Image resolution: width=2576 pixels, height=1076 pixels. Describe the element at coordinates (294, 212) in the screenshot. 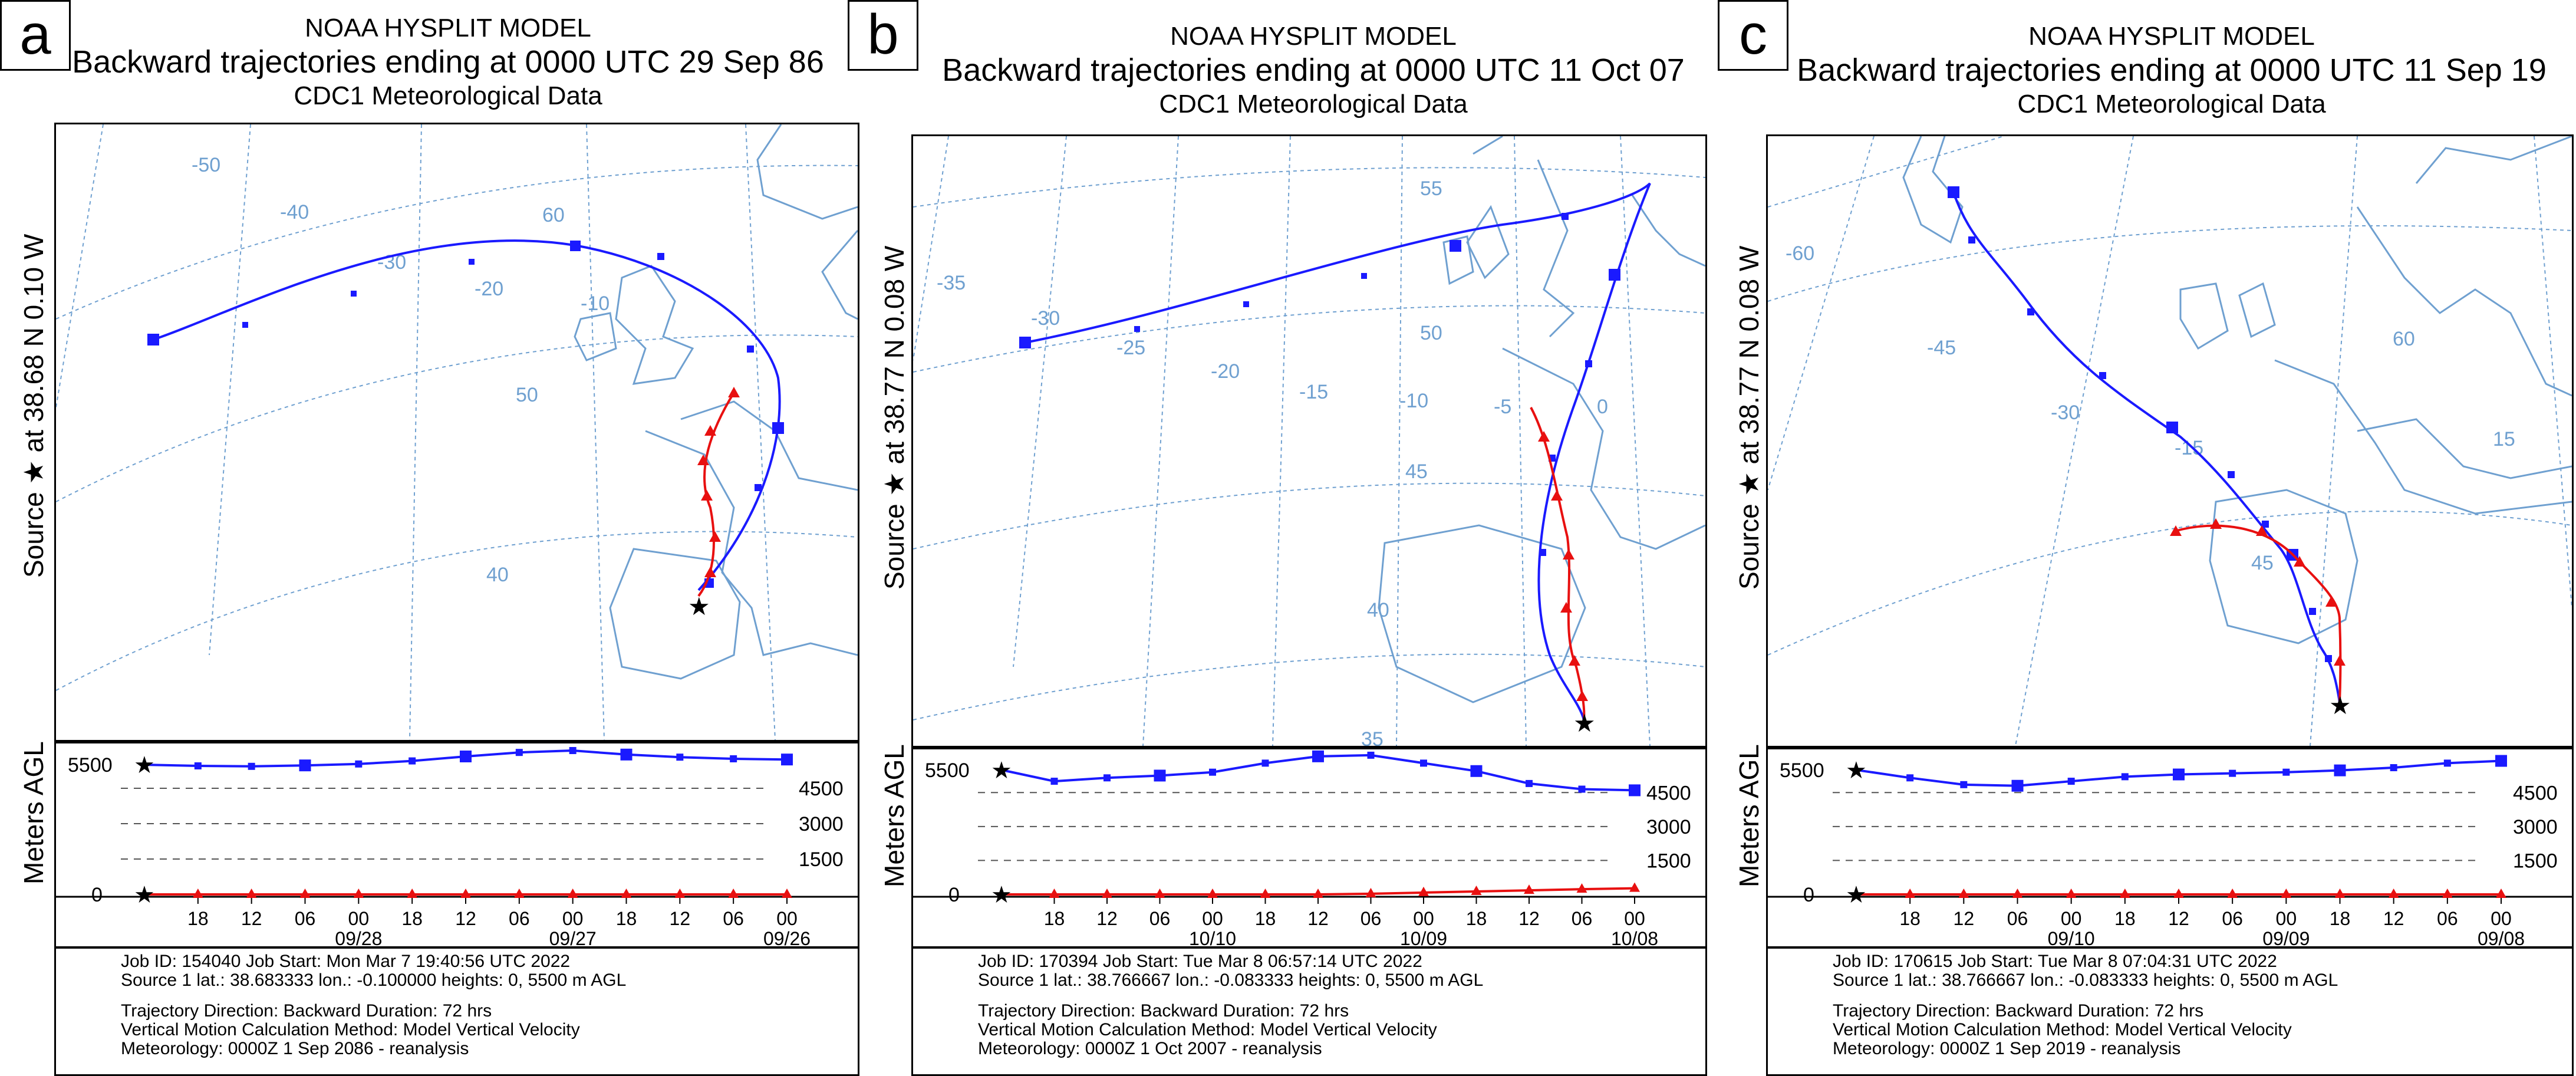

I see `lon-label: -40` at that location.